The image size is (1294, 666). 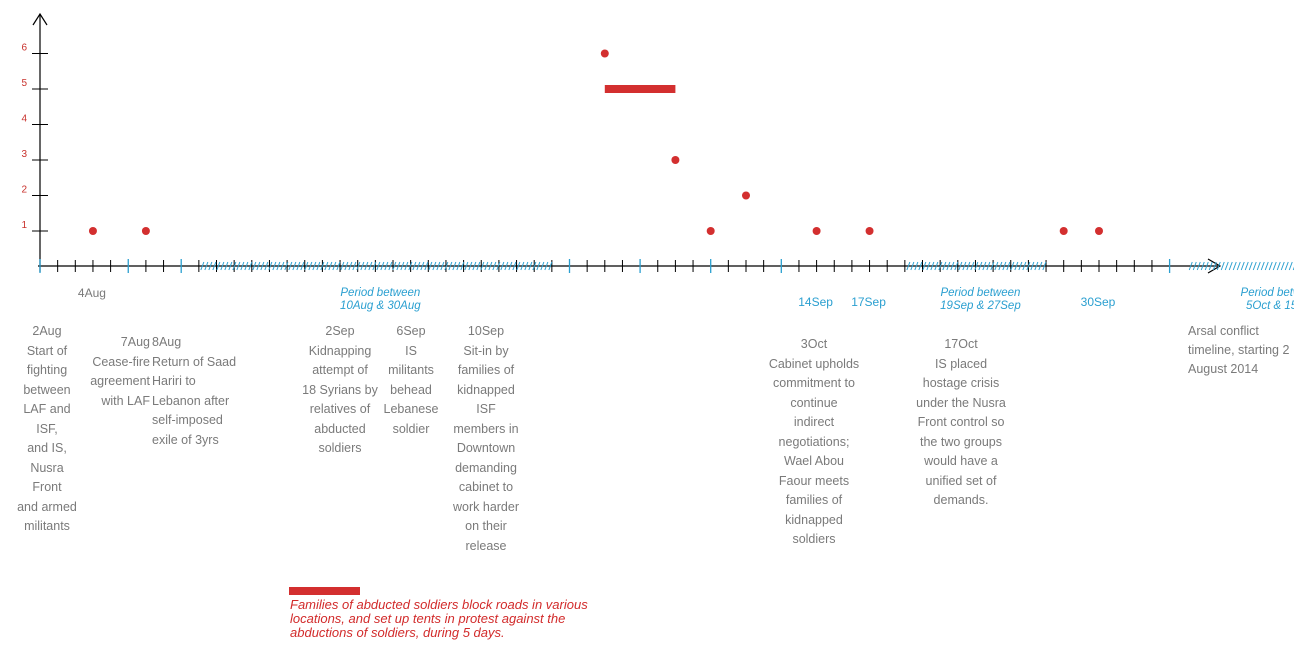 I want to click on annotation-line: fighting, so click(x=47, y=370).